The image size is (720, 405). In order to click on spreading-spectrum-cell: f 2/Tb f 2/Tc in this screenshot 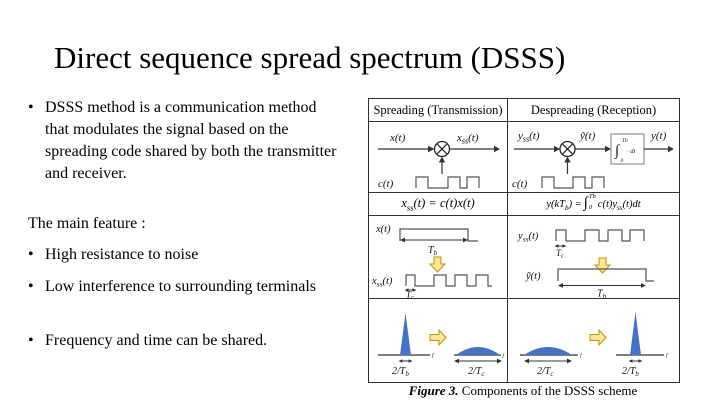, I will do `click(438, 340)`.